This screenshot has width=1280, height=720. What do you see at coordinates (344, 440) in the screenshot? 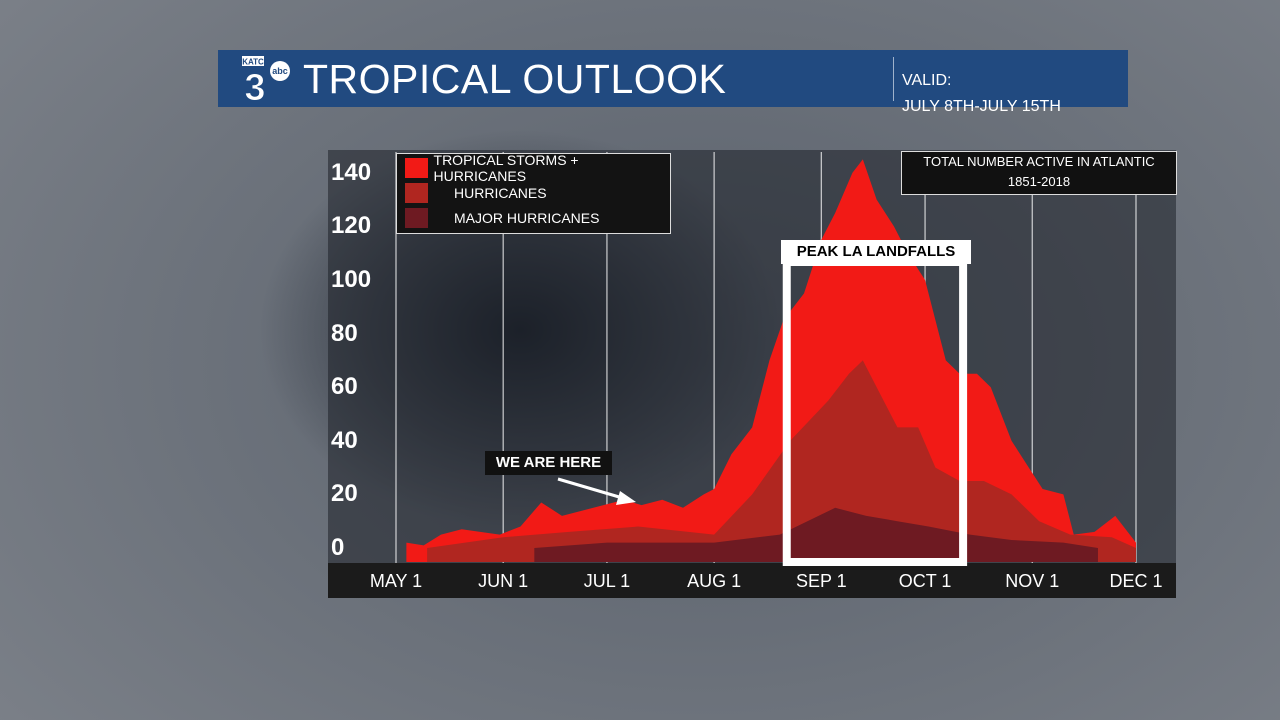
I see `y-tick-label: 40` at bounding box center [344, 440].